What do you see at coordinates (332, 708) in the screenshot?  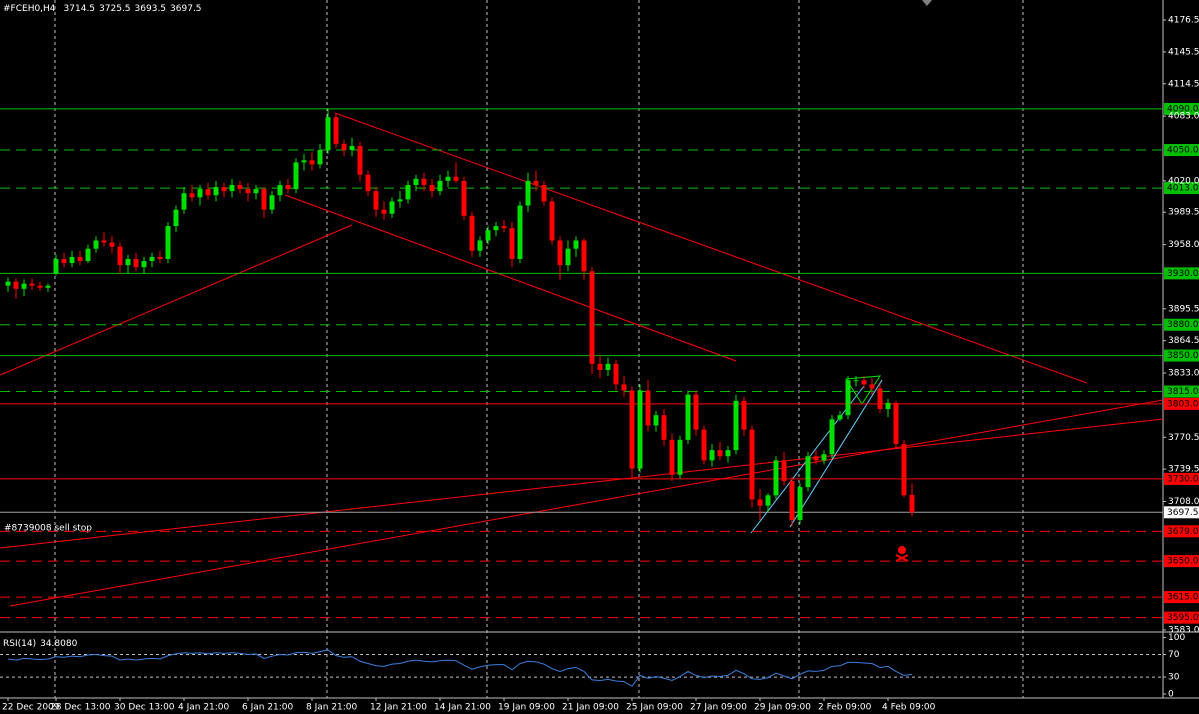 I see `x-tick-label: 8 Jan 21:00` at bounding box center [332, 708].